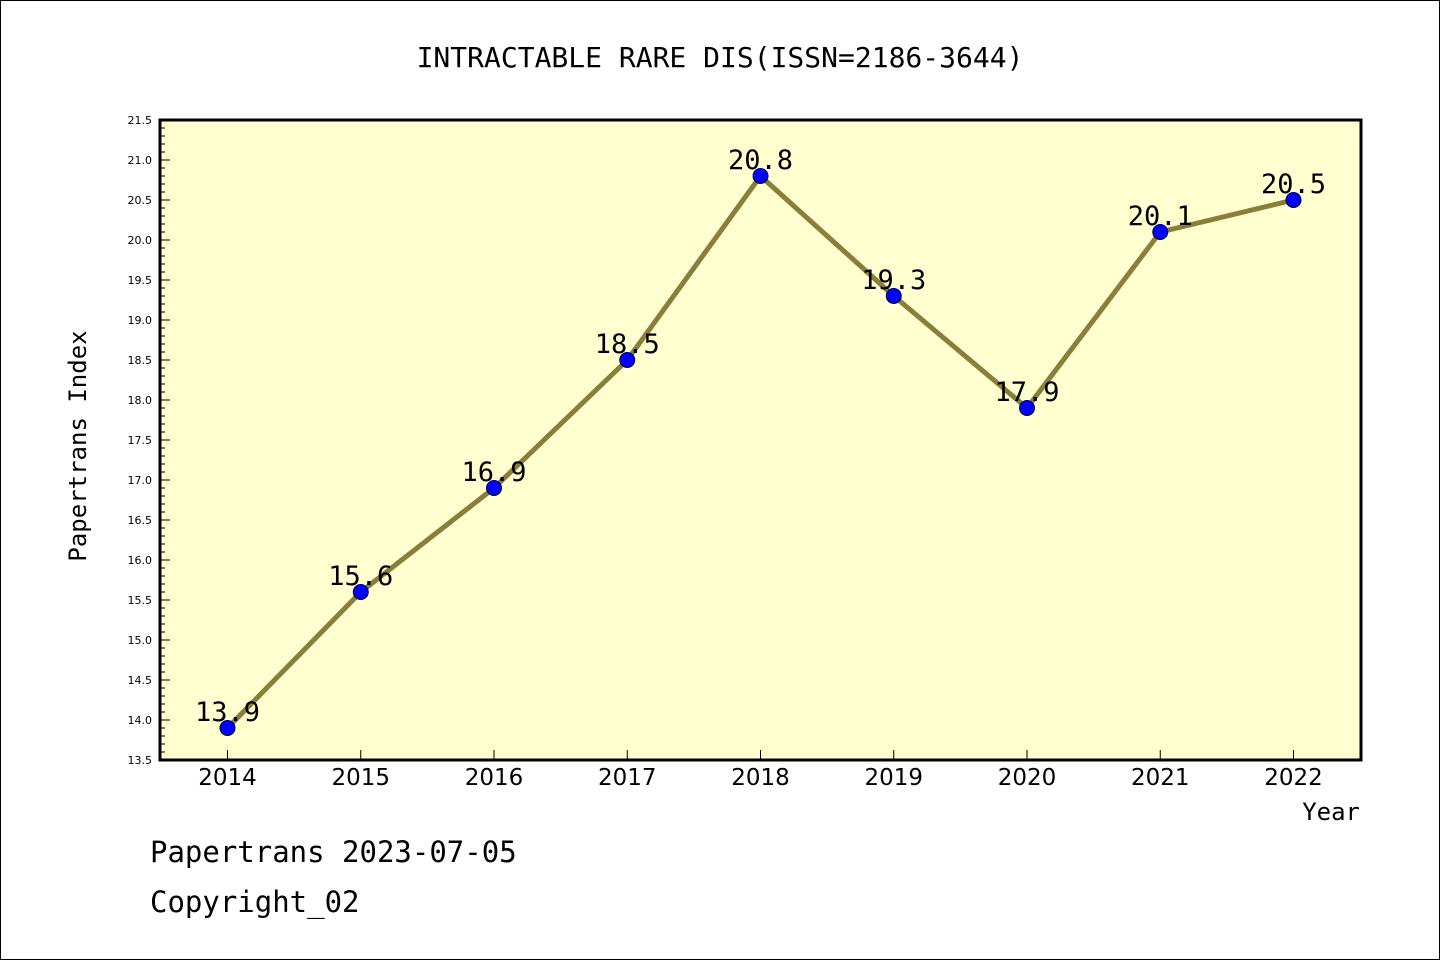  What do you see at coordinates (140, 520) in the screenshot?
I see `y-tick-label: 16.5` at bounding box center [140, 520].